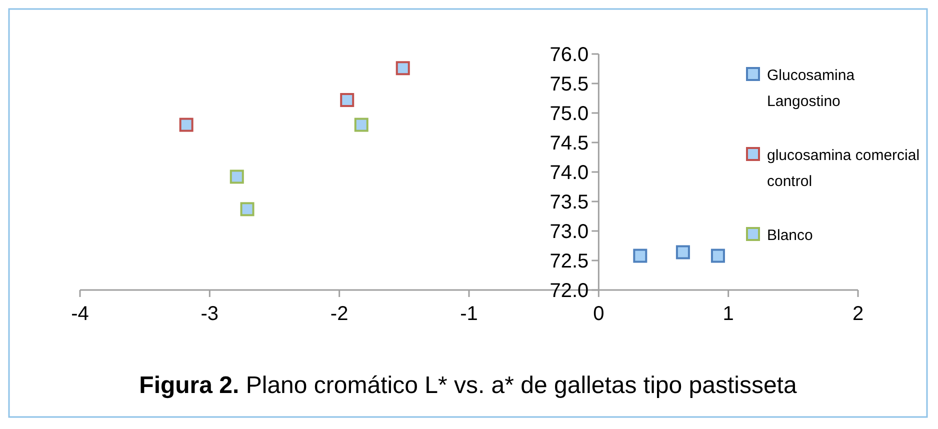 The image size is (938, 429). I want to click on y-tick-label: 72.5, so click(569, 261).